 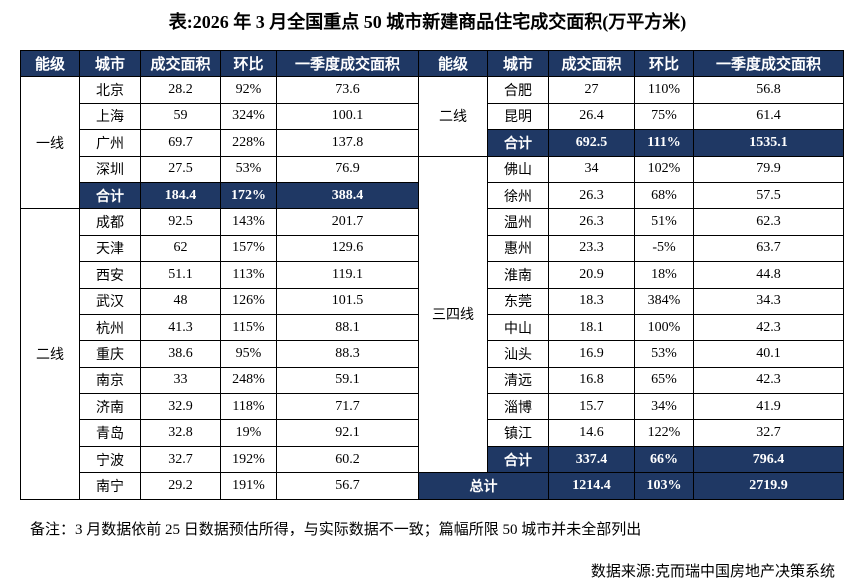 What do you see at coordinates (591, 63) in the screenshot?
I see `header-cell: 成交面积` at bounding box center [591, 63].